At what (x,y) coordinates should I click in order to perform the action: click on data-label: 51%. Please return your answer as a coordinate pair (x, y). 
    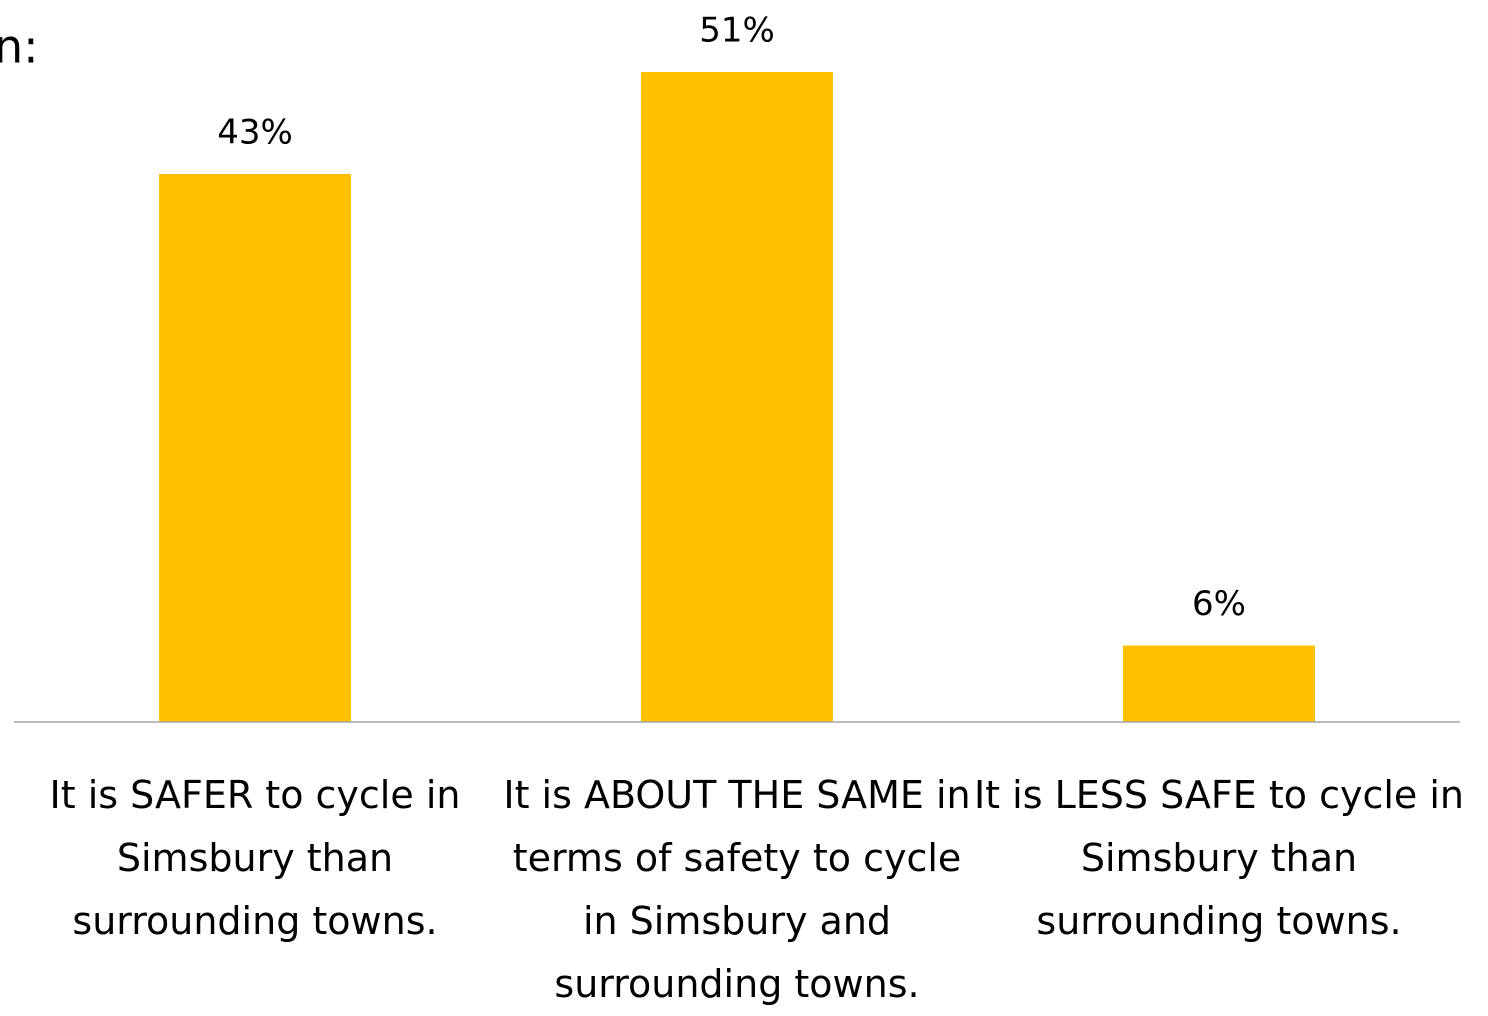
    Looking at the image, I should click on (737, 31).